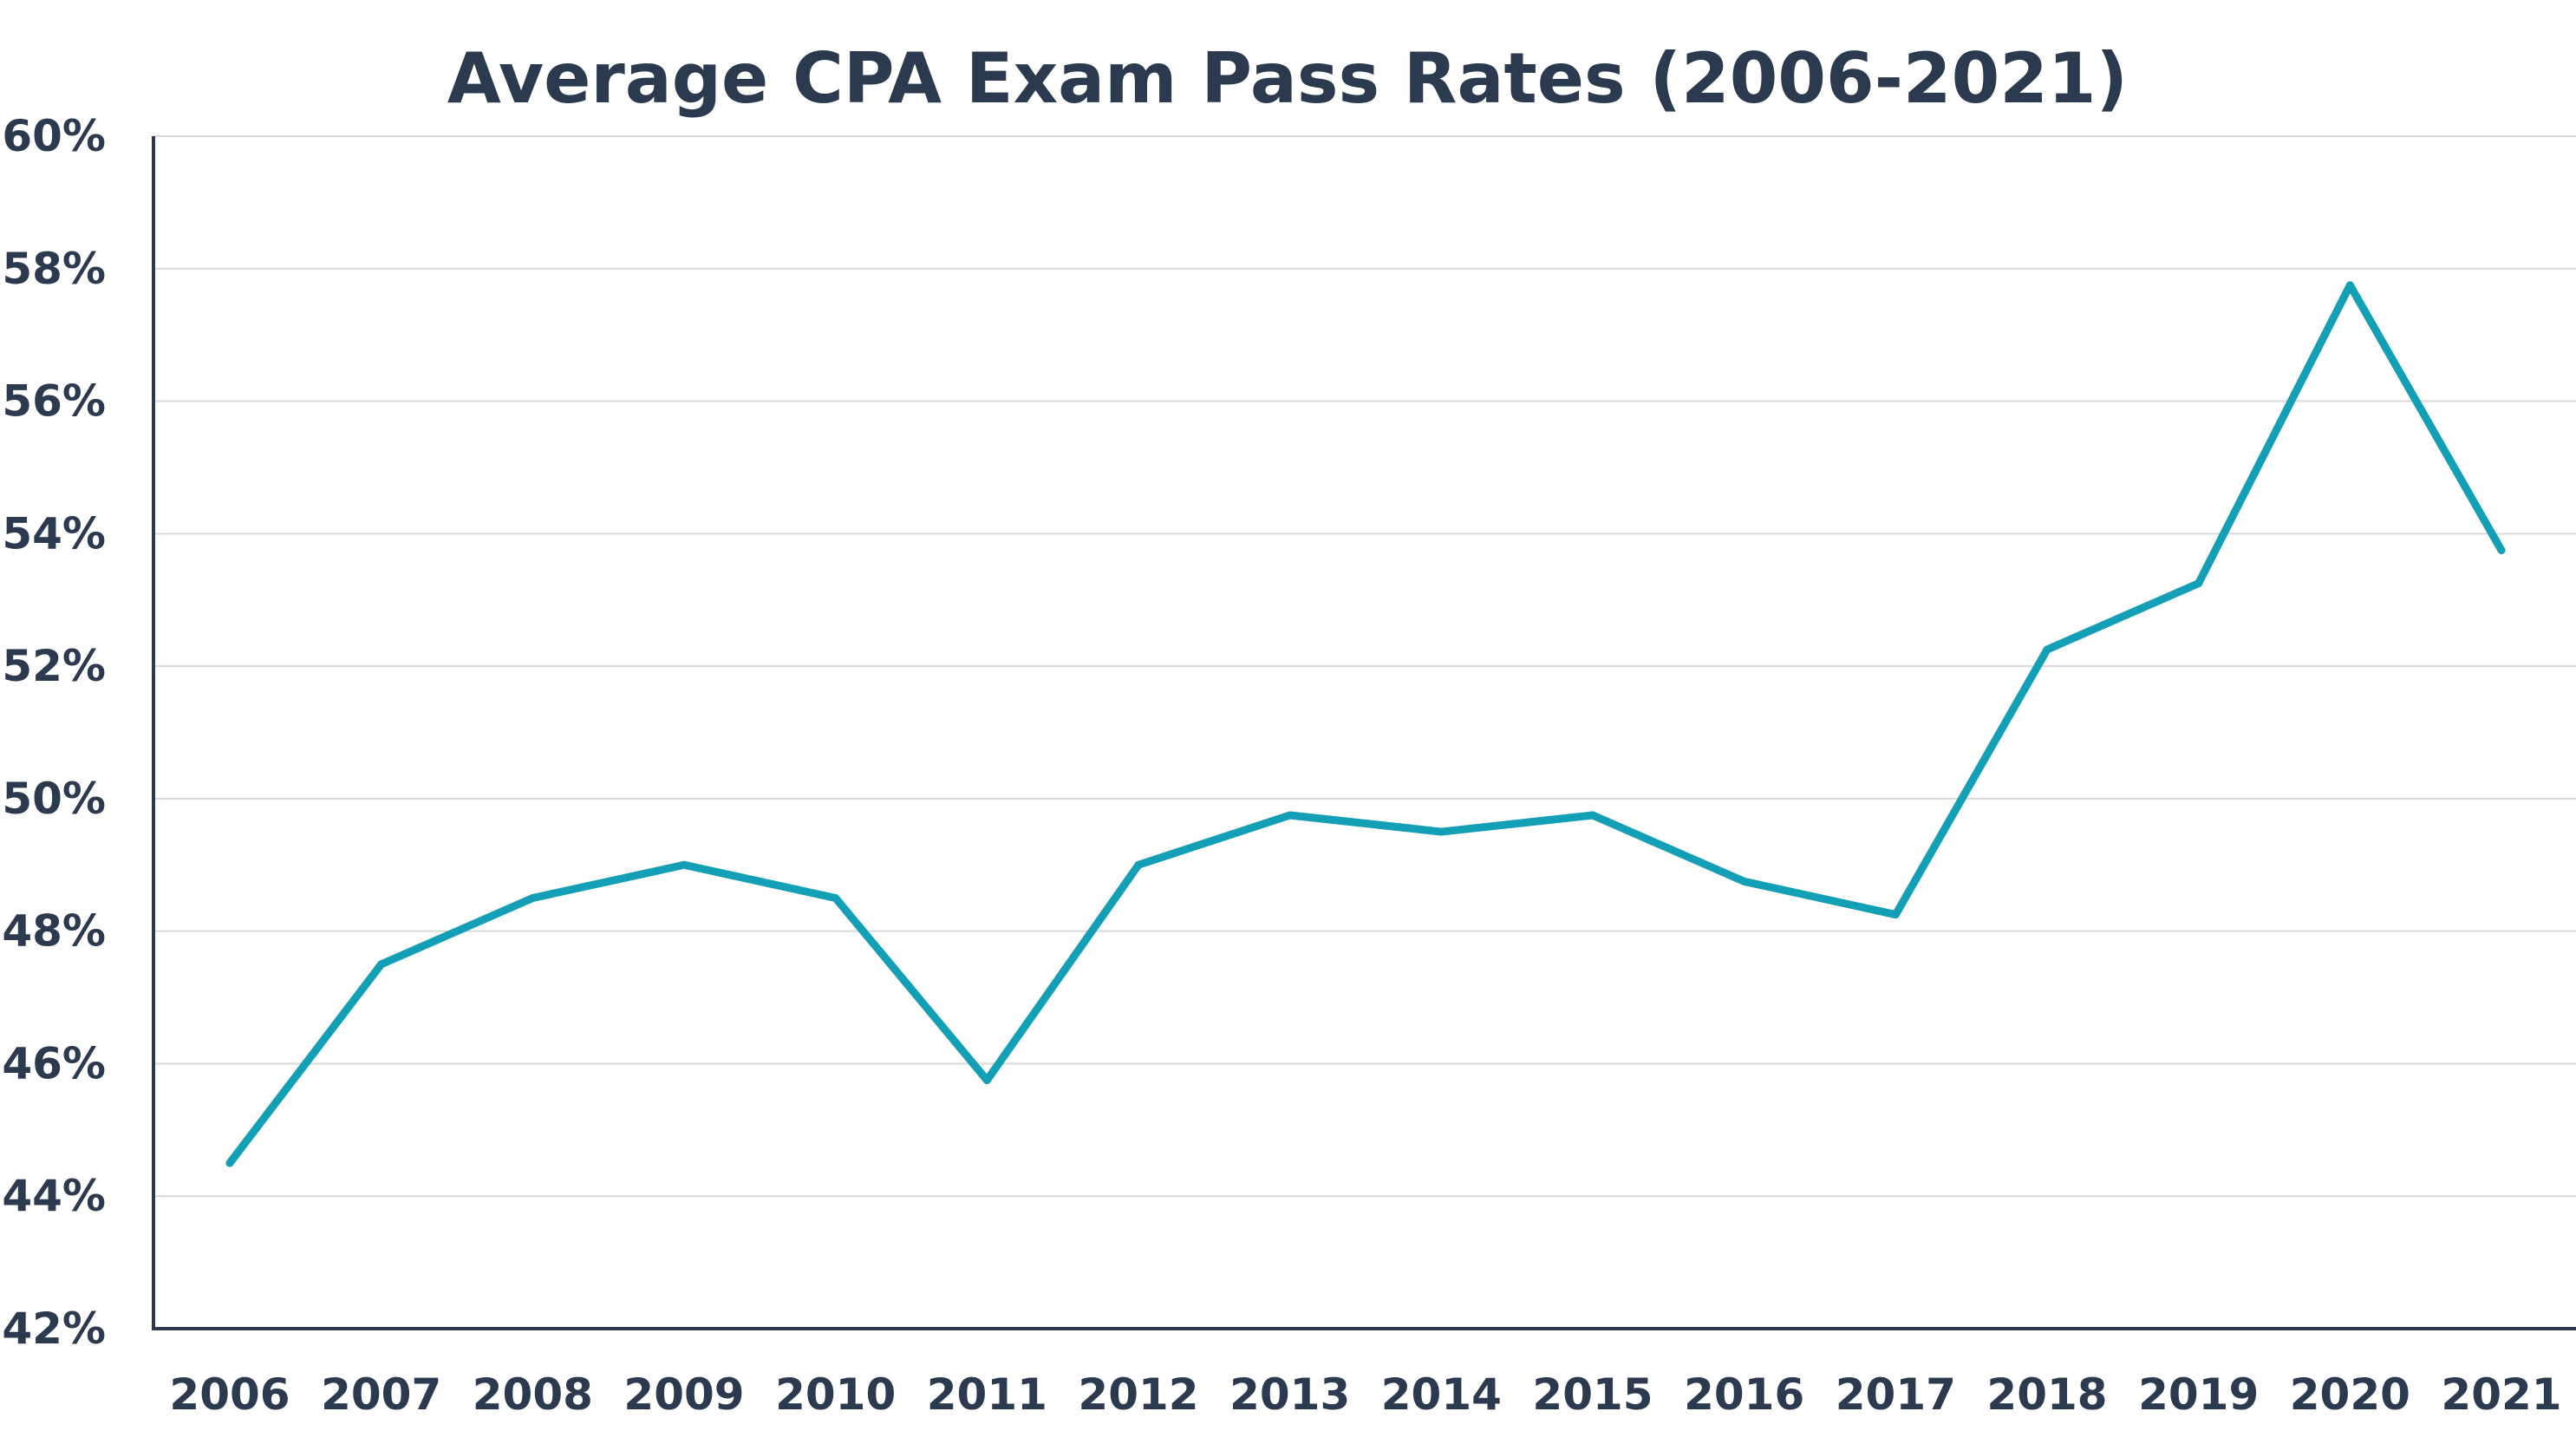  What do you see at coordinates (54, 136) in the screenshot?
I see `y-tick-label: 60%` at bounding box center [54, 136].